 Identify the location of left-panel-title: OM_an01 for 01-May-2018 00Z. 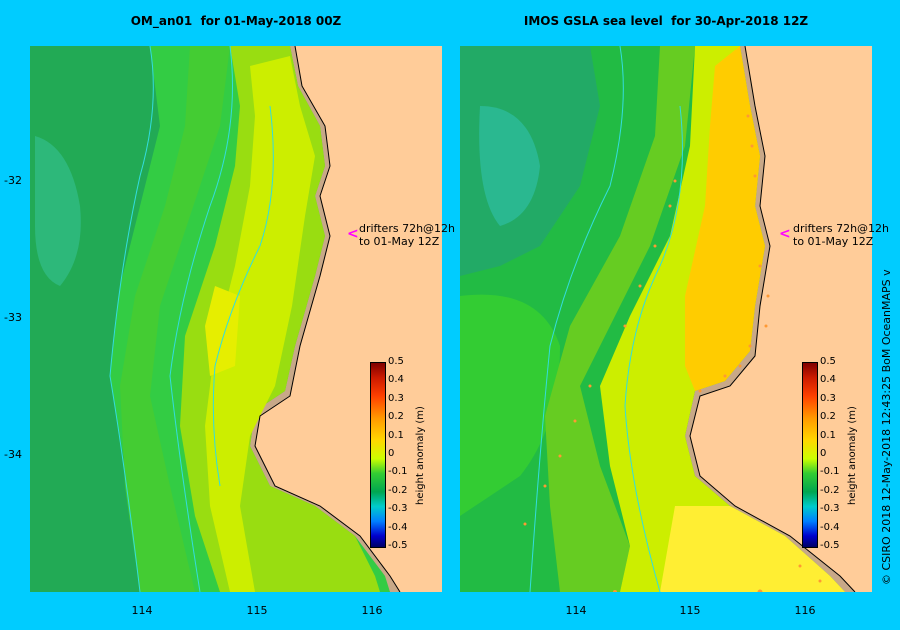
(236, 21).